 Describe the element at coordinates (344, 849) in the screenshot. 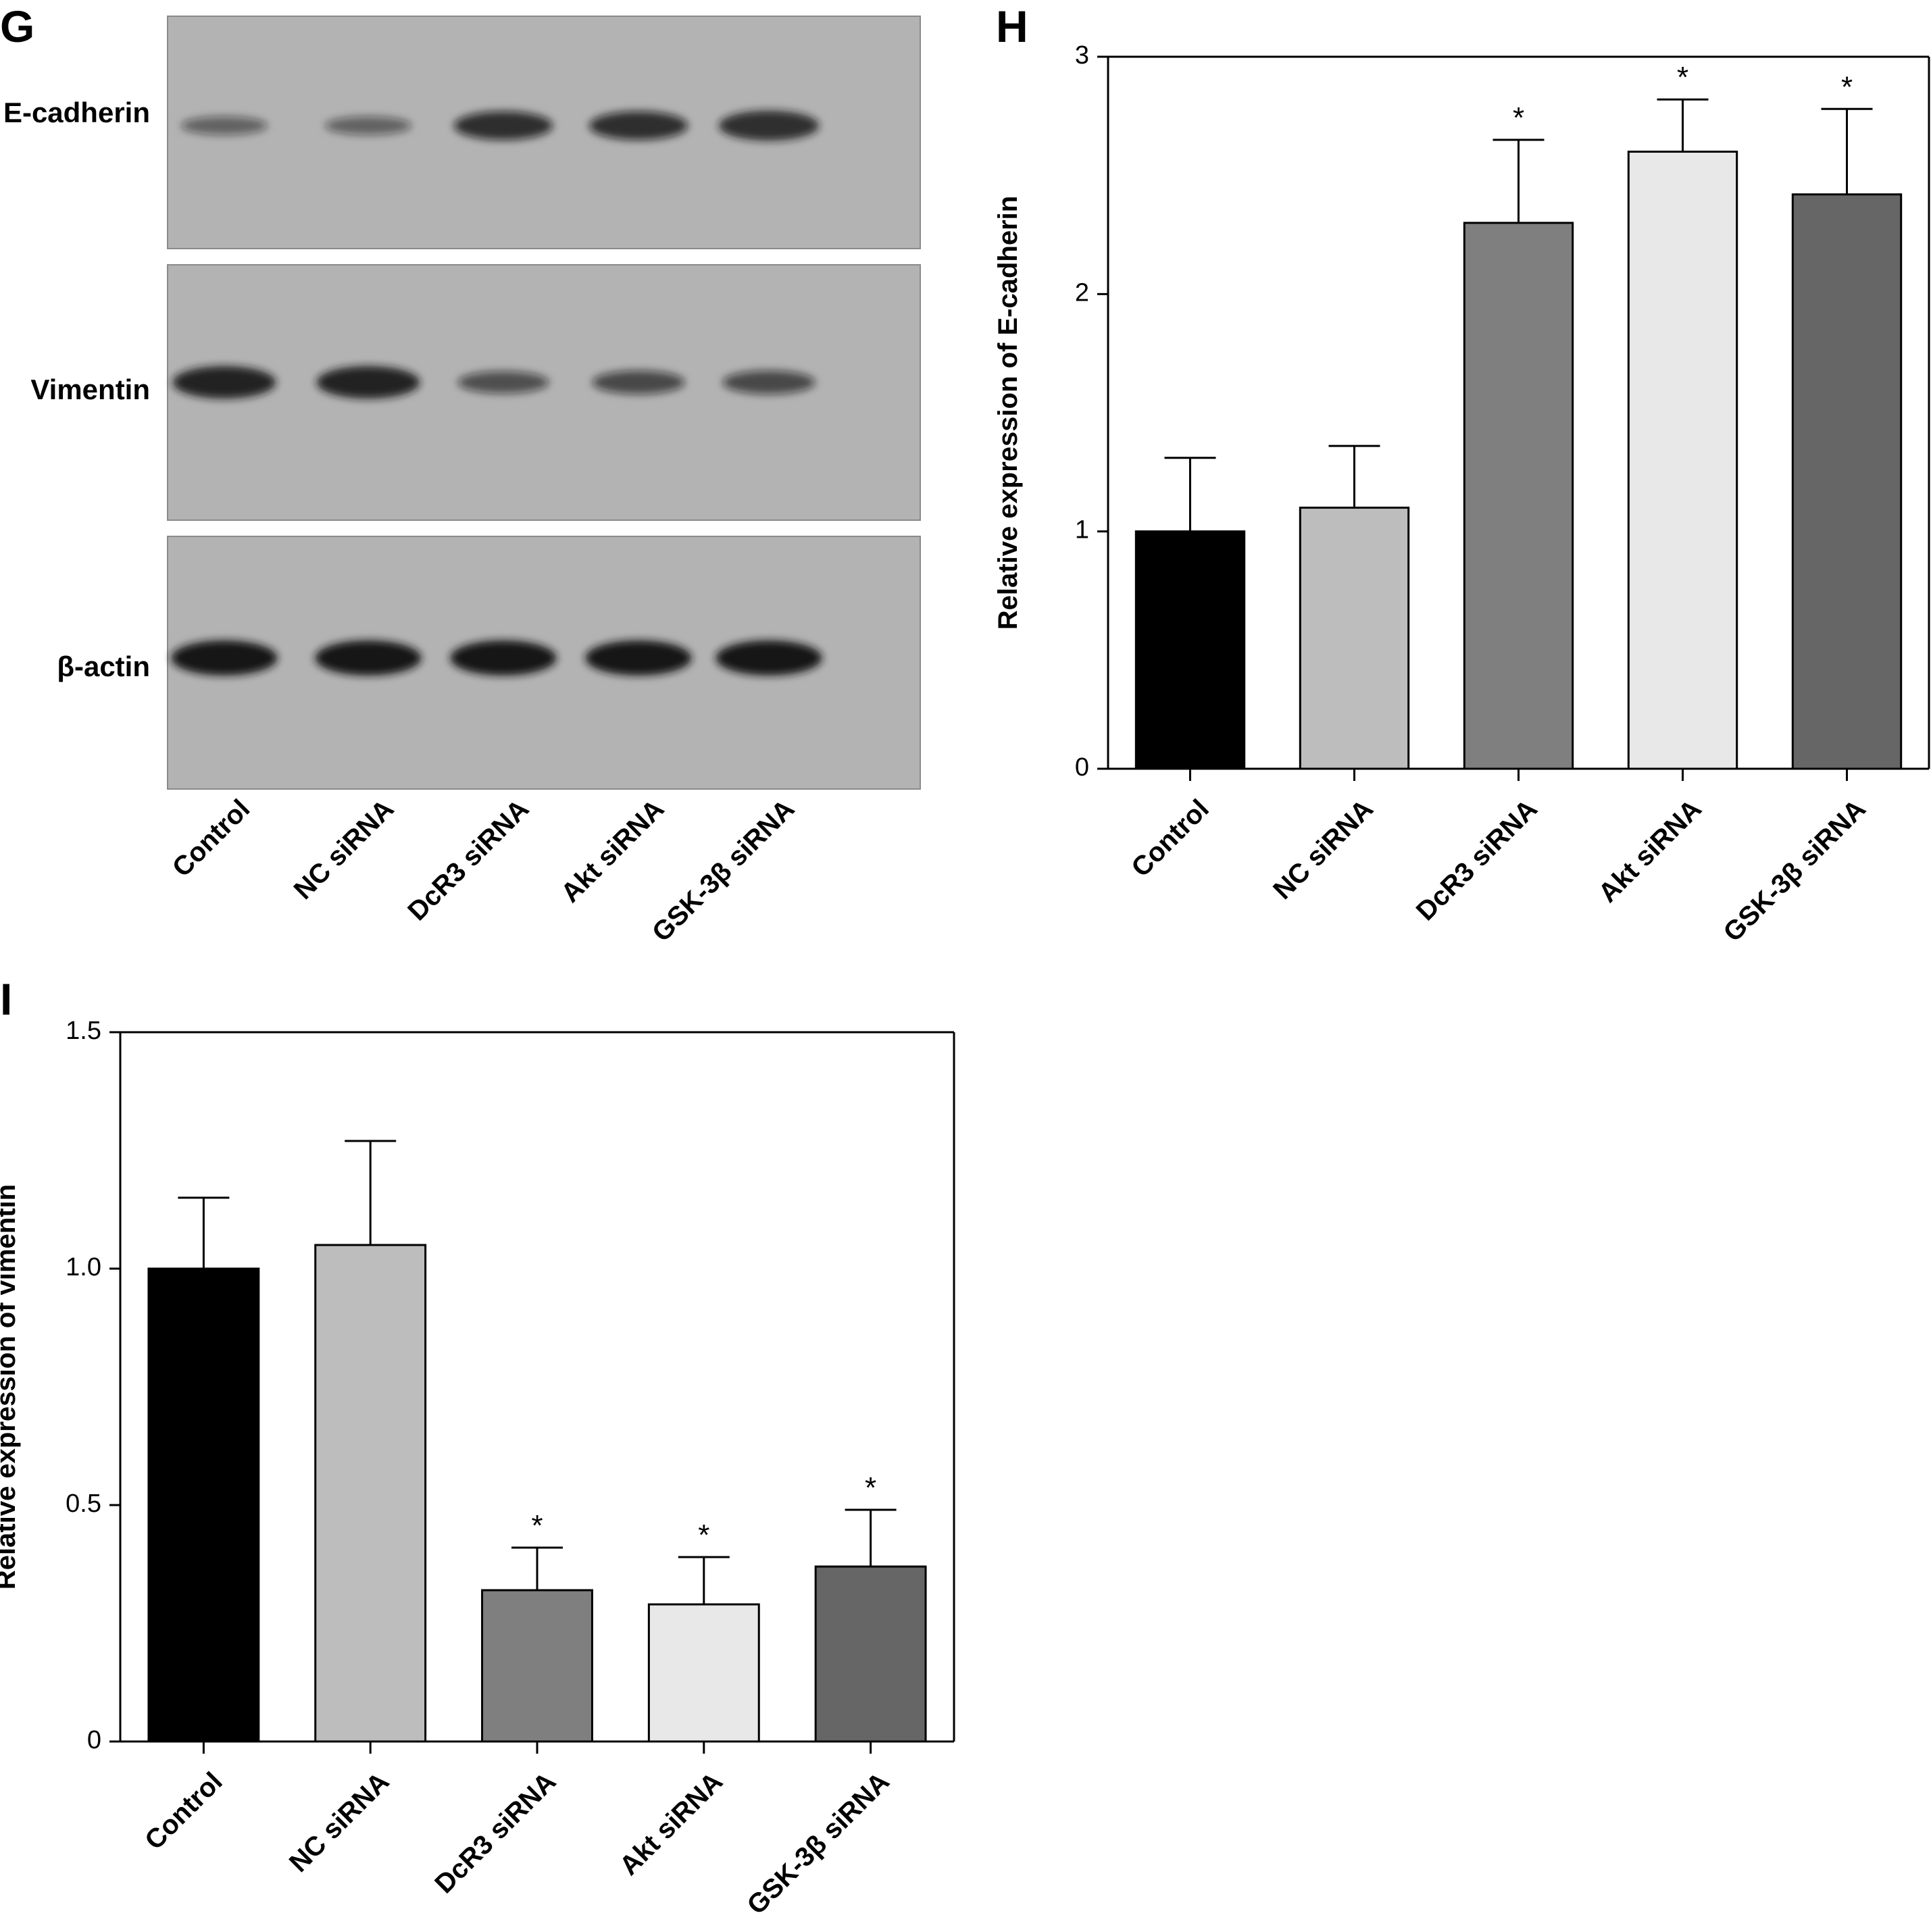

I see `lane-label-nc-sirna: NC siRNA` at that location.